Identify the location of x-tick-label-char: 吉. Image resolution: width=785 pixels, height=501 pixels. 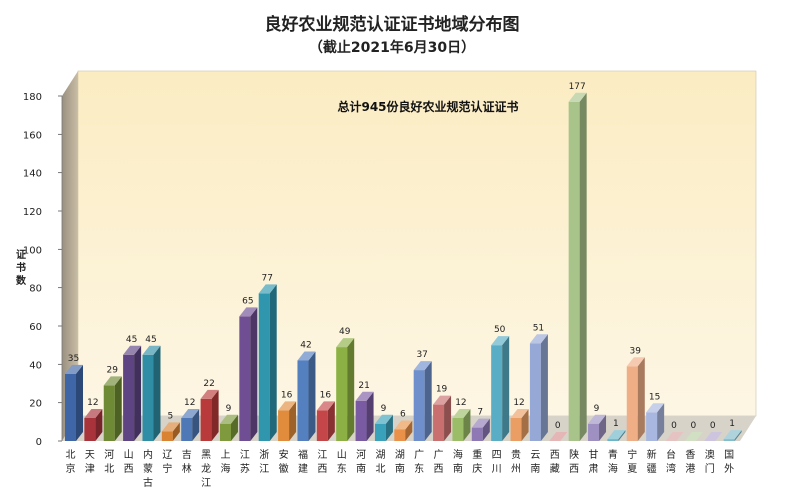
(187, 455).